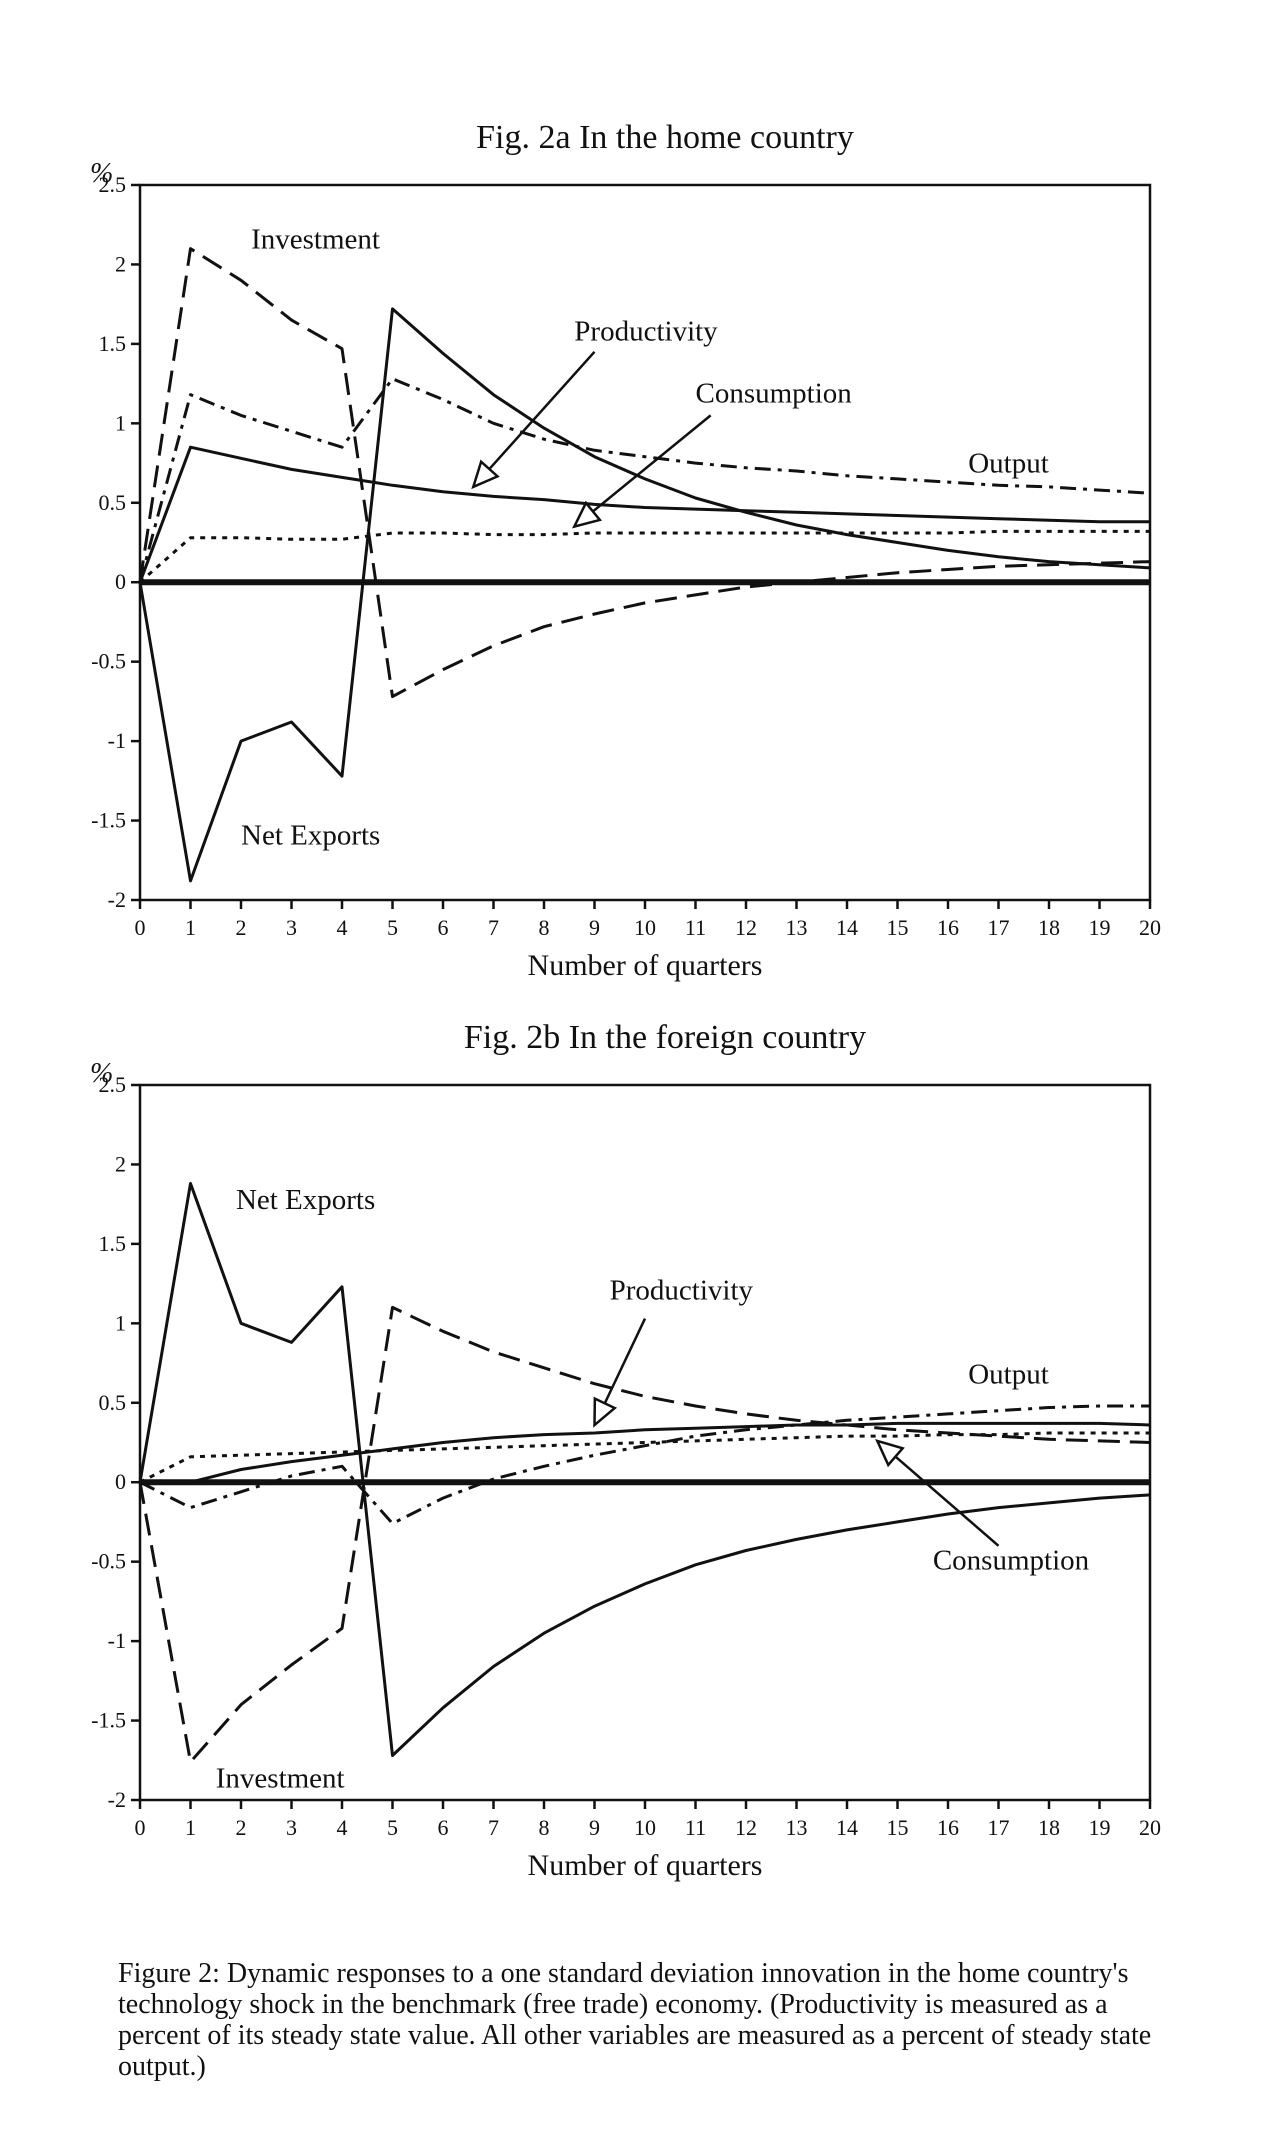  Describe the element at coordinates (113, 343) in the screenshot. I see `chart-1-y-tick-label: 1.5` at that location.